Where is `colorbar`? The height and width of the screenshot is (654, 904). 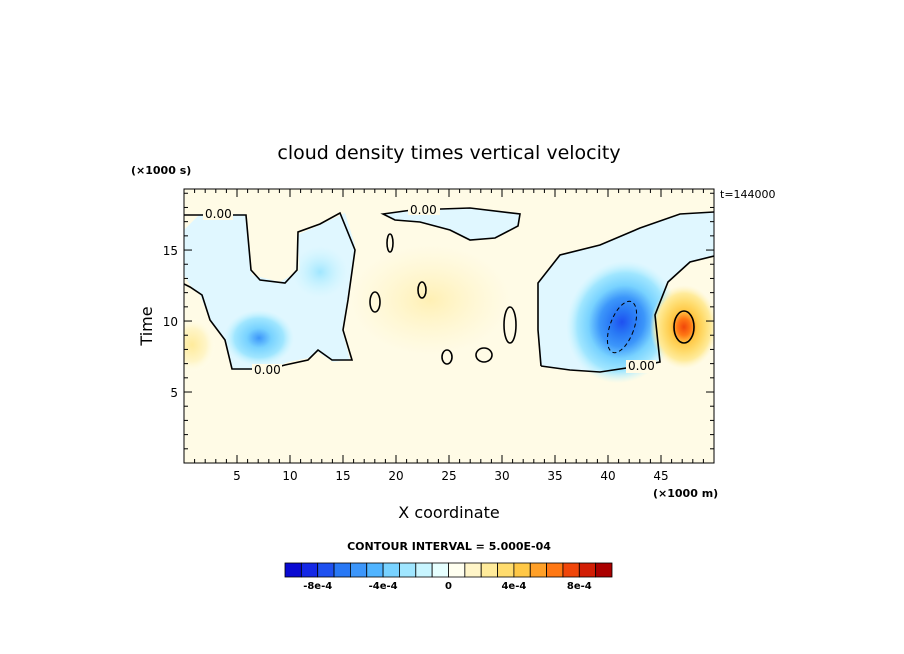 colorbar is located at coordinates (448, 570).